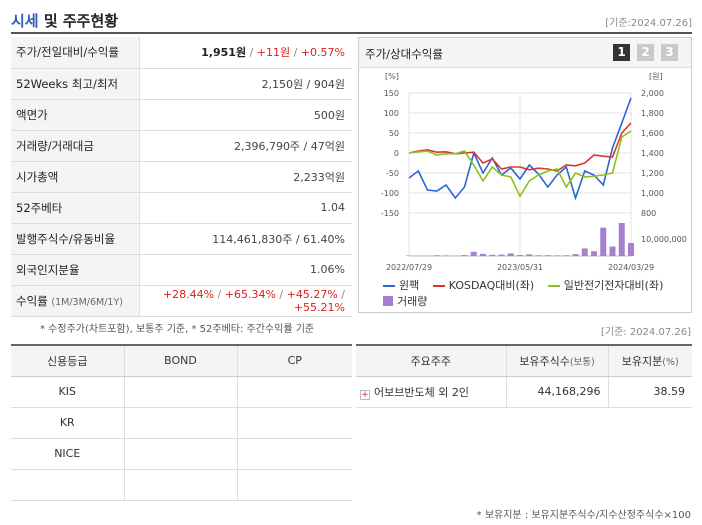 This screenshot has height=525, width=702. I want to click on shares-value: 114,461,830주 / 61.40%, so click(245, 239).